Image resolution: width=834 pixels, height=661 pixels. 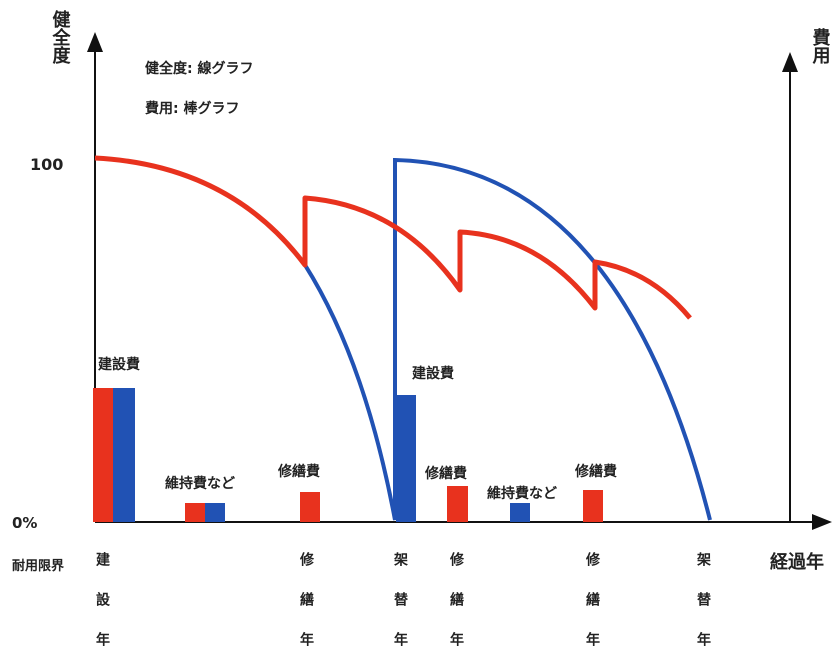 What do you see at coordinates (102, 606) in the screenshot?
I see `year-marker: 建設年` at bounding box center [102, 606].